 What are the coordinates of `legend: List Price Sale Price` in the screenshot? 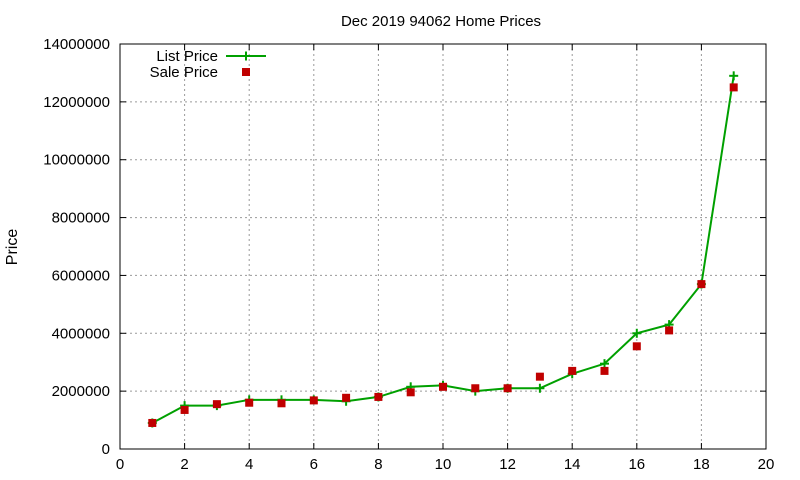 It's located at (208, 64).